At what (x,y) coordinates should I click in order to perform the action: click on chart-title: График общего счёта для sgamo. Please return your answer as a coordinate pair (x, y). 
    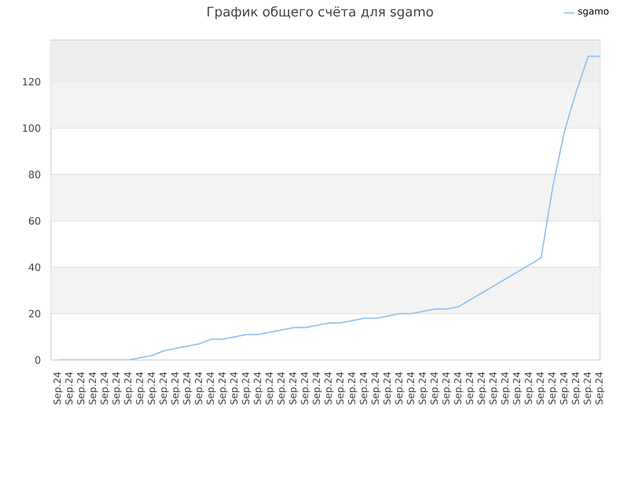
    Looking at the image, I should click on (320, 13).